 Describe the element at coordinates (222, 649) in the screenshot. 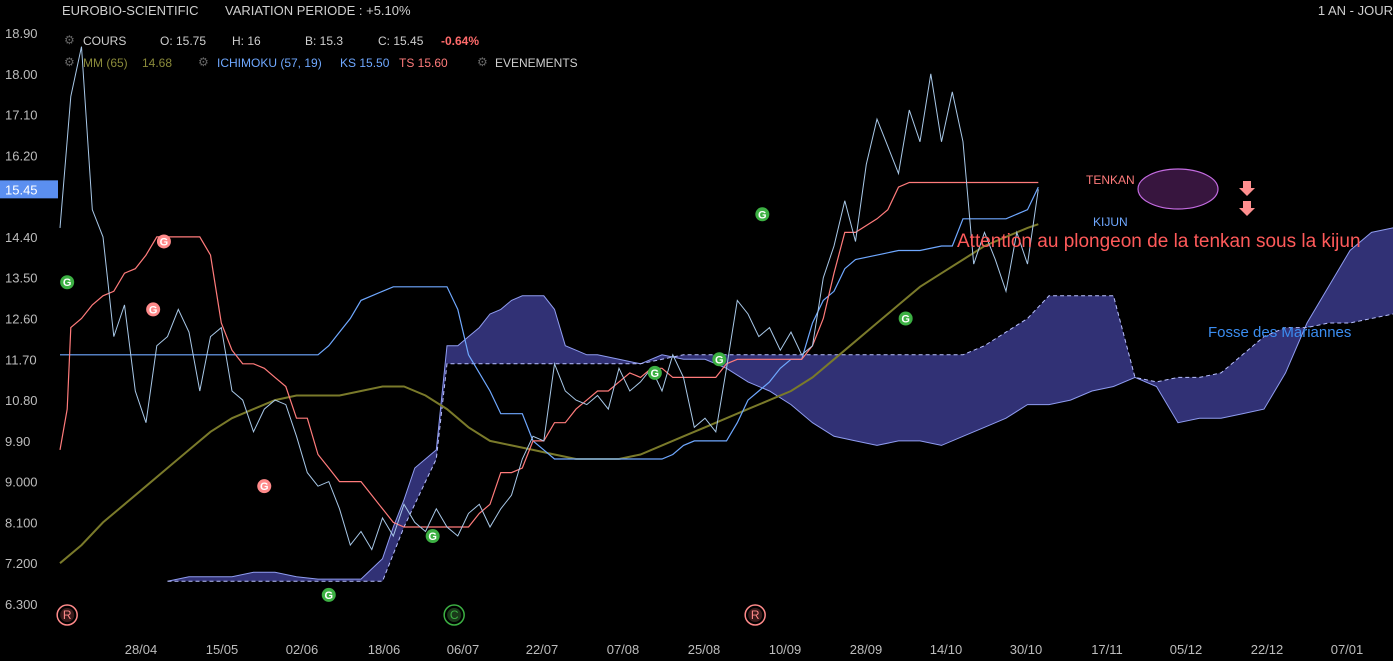

I see `x-tick-label: 15/05` at that location.